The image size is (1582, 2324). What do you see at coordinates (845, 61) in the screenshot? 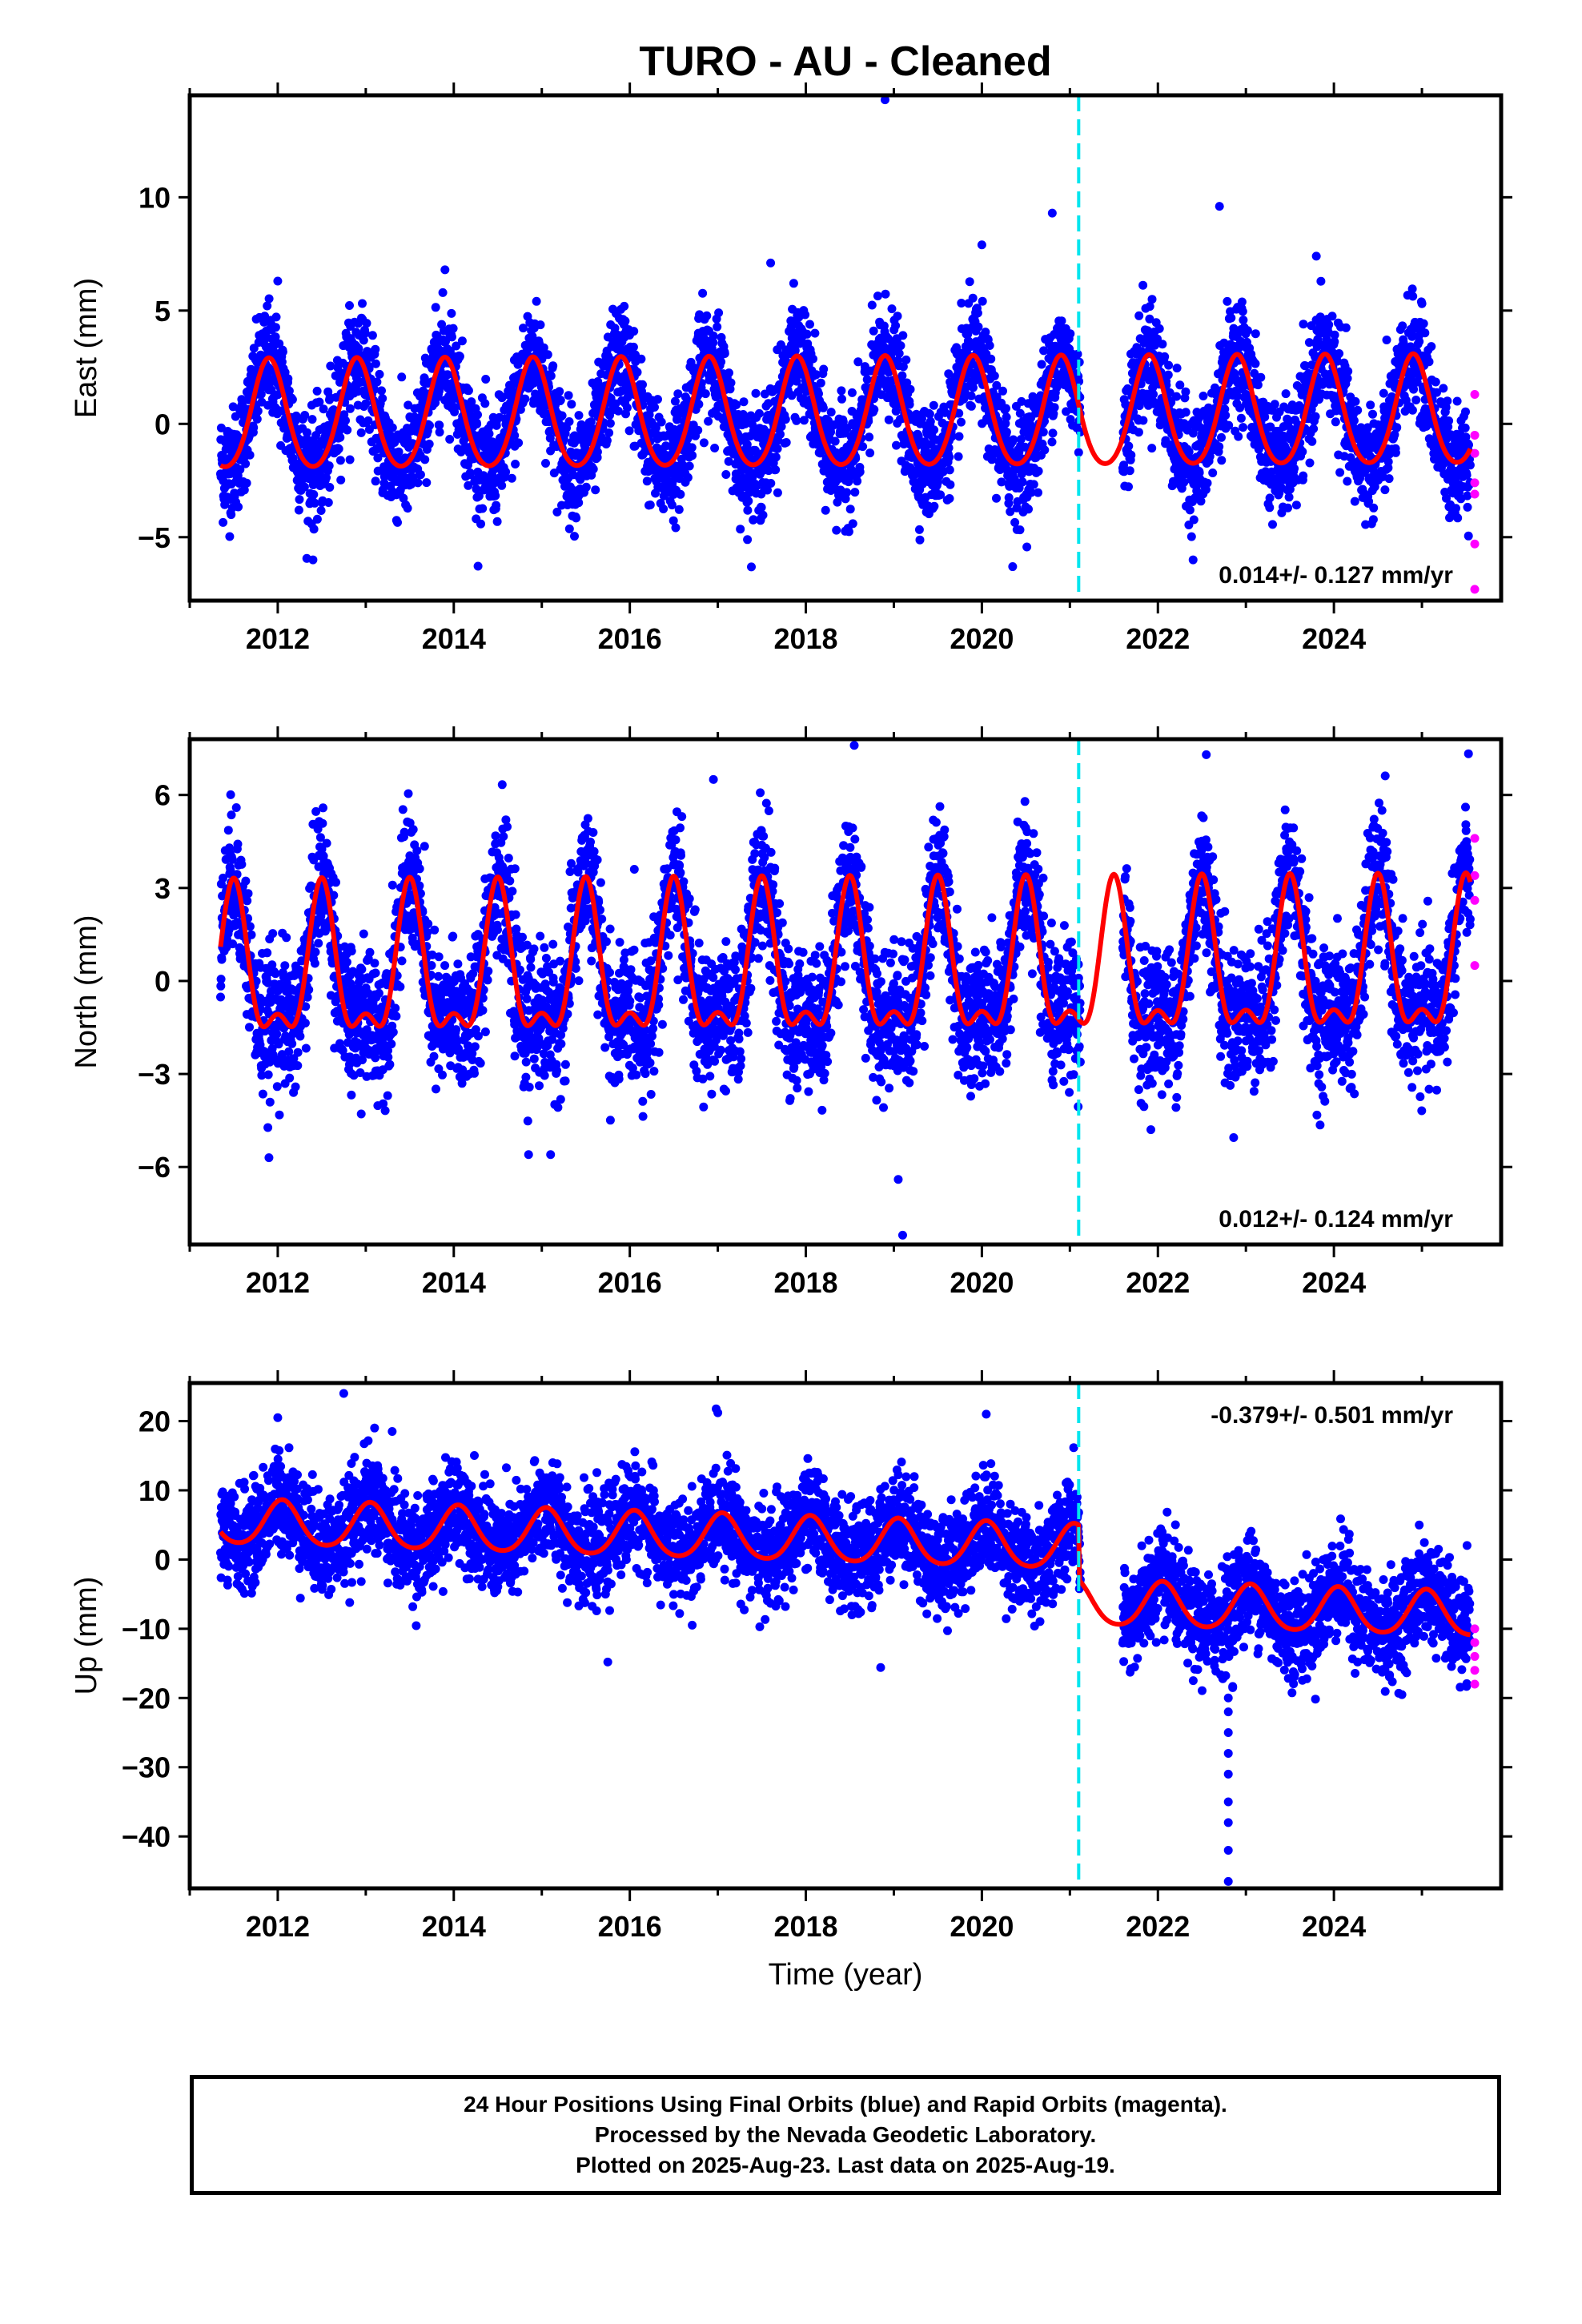
I see `chart-title: TURO - AU - Cleaned` at bounding box center [845, 61].